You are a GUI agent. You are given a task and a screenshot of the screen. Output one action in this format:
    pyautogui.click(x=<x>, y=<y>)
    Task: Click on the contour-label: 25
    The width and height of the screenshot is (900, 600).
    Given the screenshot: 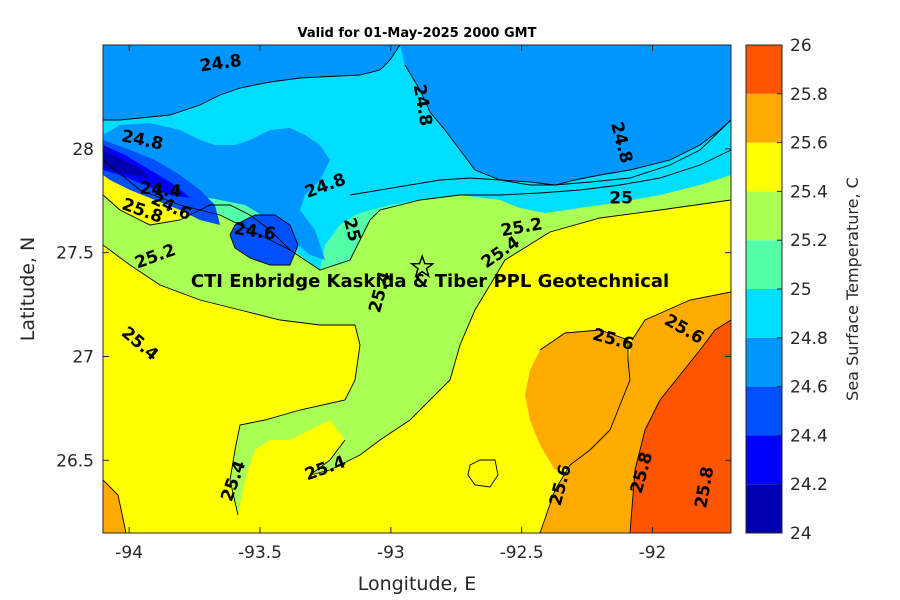 What is the action you would take?
    pyautogui.click(x=621, y=199)
    